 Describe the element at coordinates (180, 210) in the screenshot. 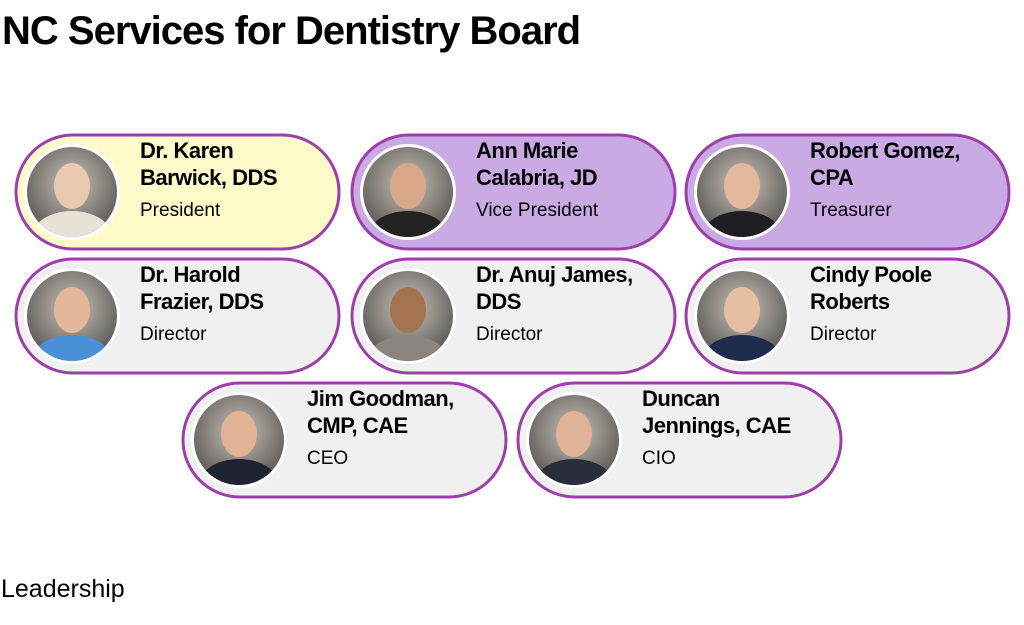

I see `member-role: President` at that location.